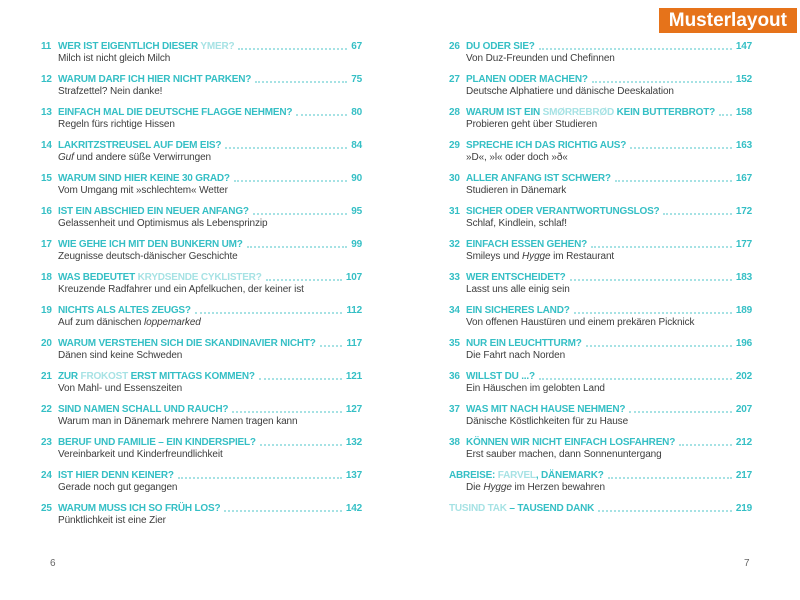 This screenshot has height=600, width=800. I want to click on subtitle-text: Erst sauber machen, dann Sonnenuntergang, so click(564, 454).